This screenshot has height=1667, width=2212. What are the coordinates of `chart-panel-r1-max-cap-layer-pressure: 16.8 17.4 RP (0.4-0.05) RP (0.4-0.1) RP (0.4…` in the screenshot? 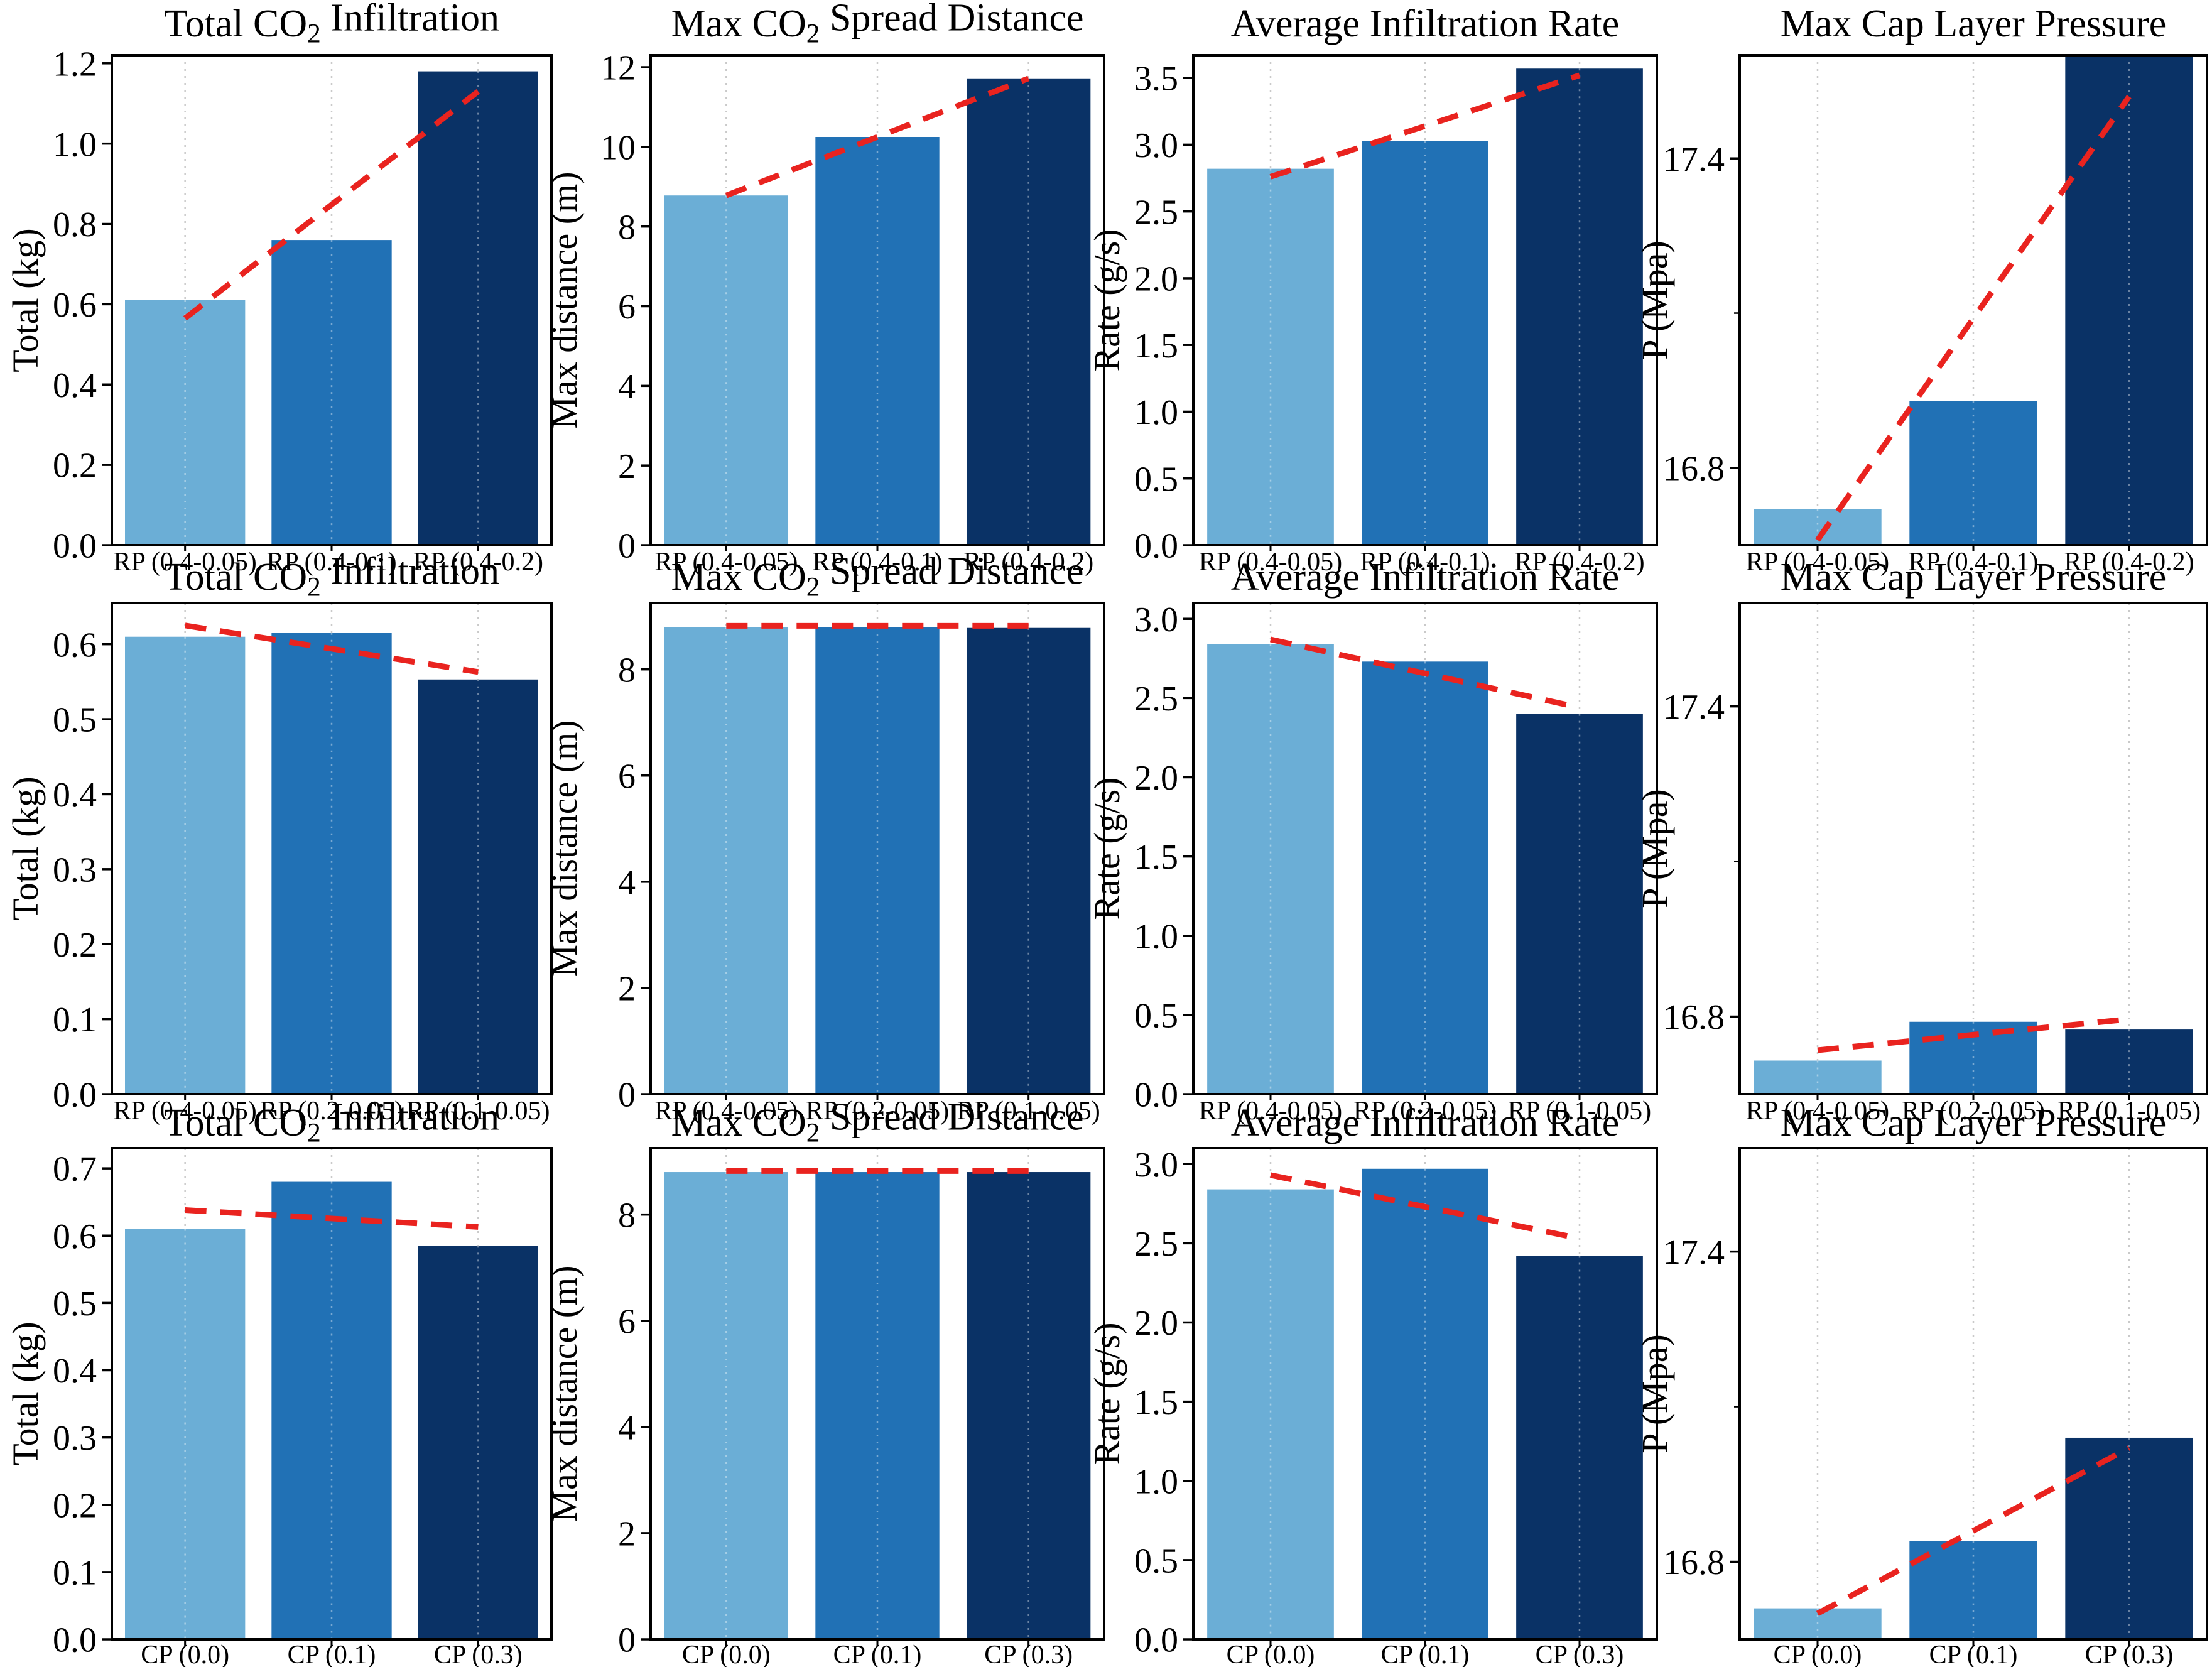 It's located at (1923, 288).